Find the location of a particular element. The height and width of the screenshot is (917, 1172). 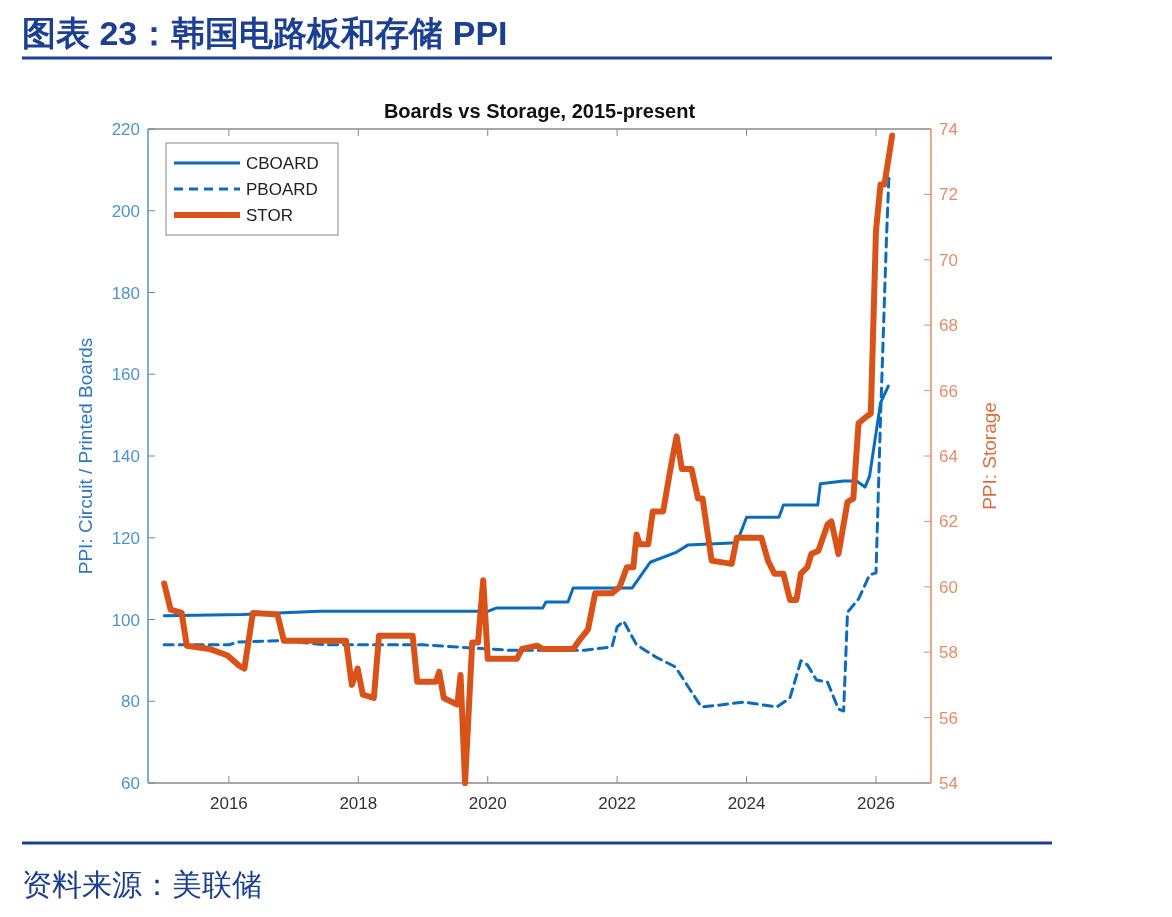

chart-title: 图表 23：韩国电路板和存储 PPI is located at coordinates (265, 33).